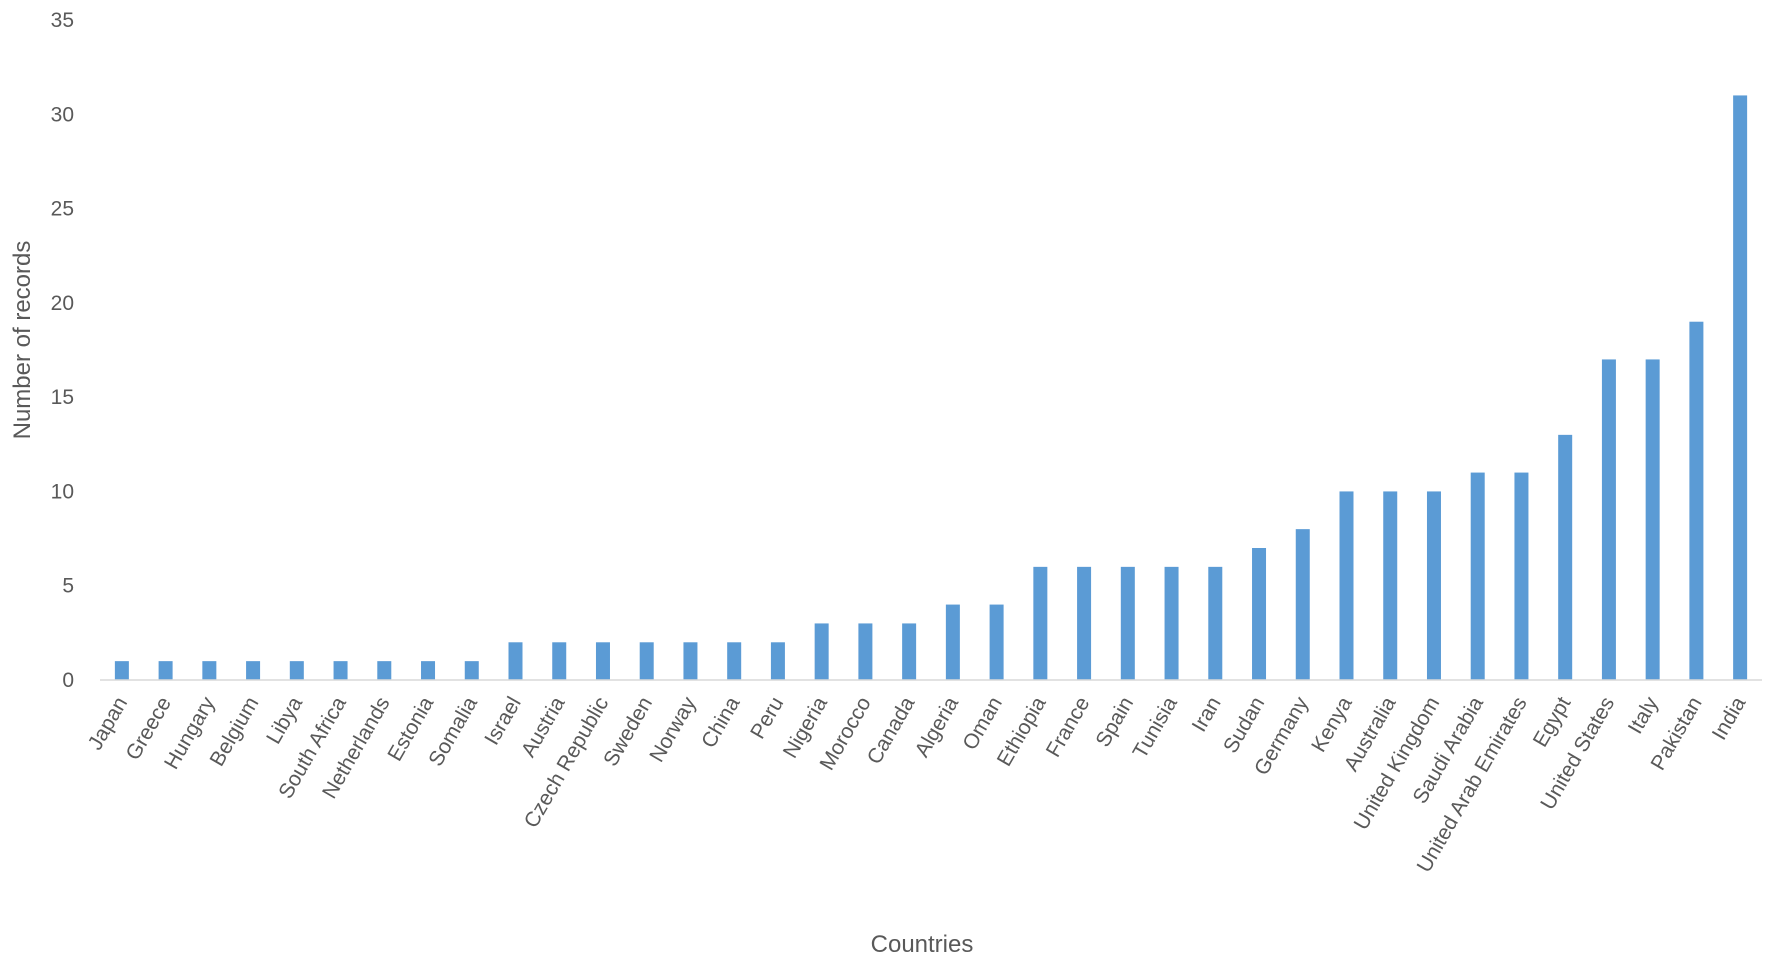  Describe the element at coordinates (62, 209) in the screenshot. I see `y-tick-label: 25` at that location.